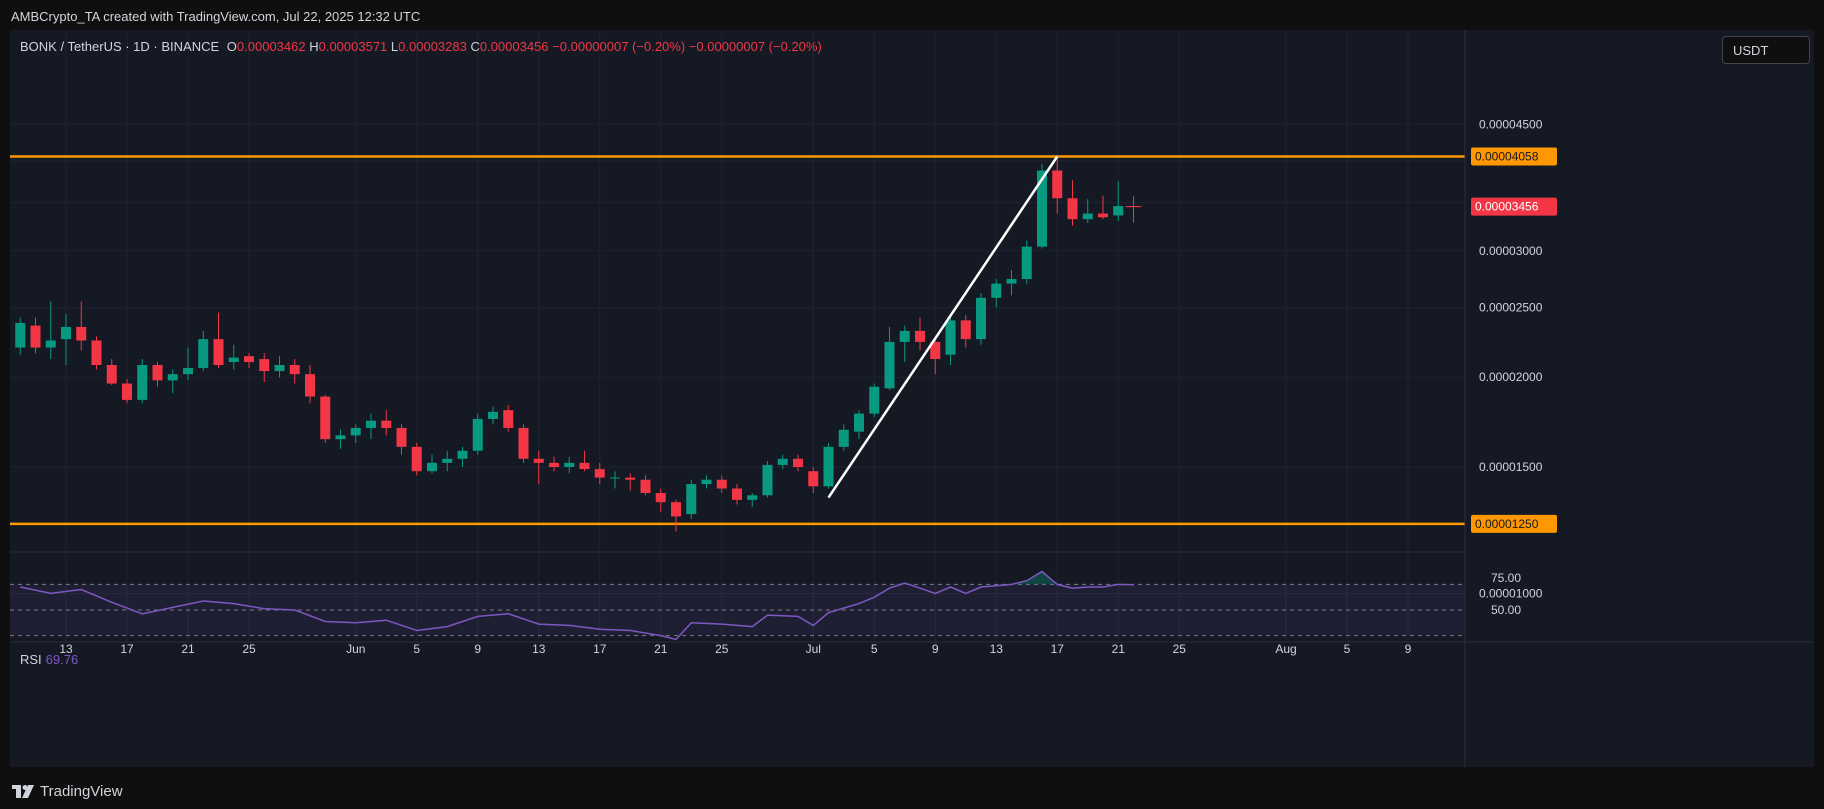  What do you see at coordinates (1766, 50) in the screenshot?
I see `currency-button: USDT` at bounding box center [1766, 50].